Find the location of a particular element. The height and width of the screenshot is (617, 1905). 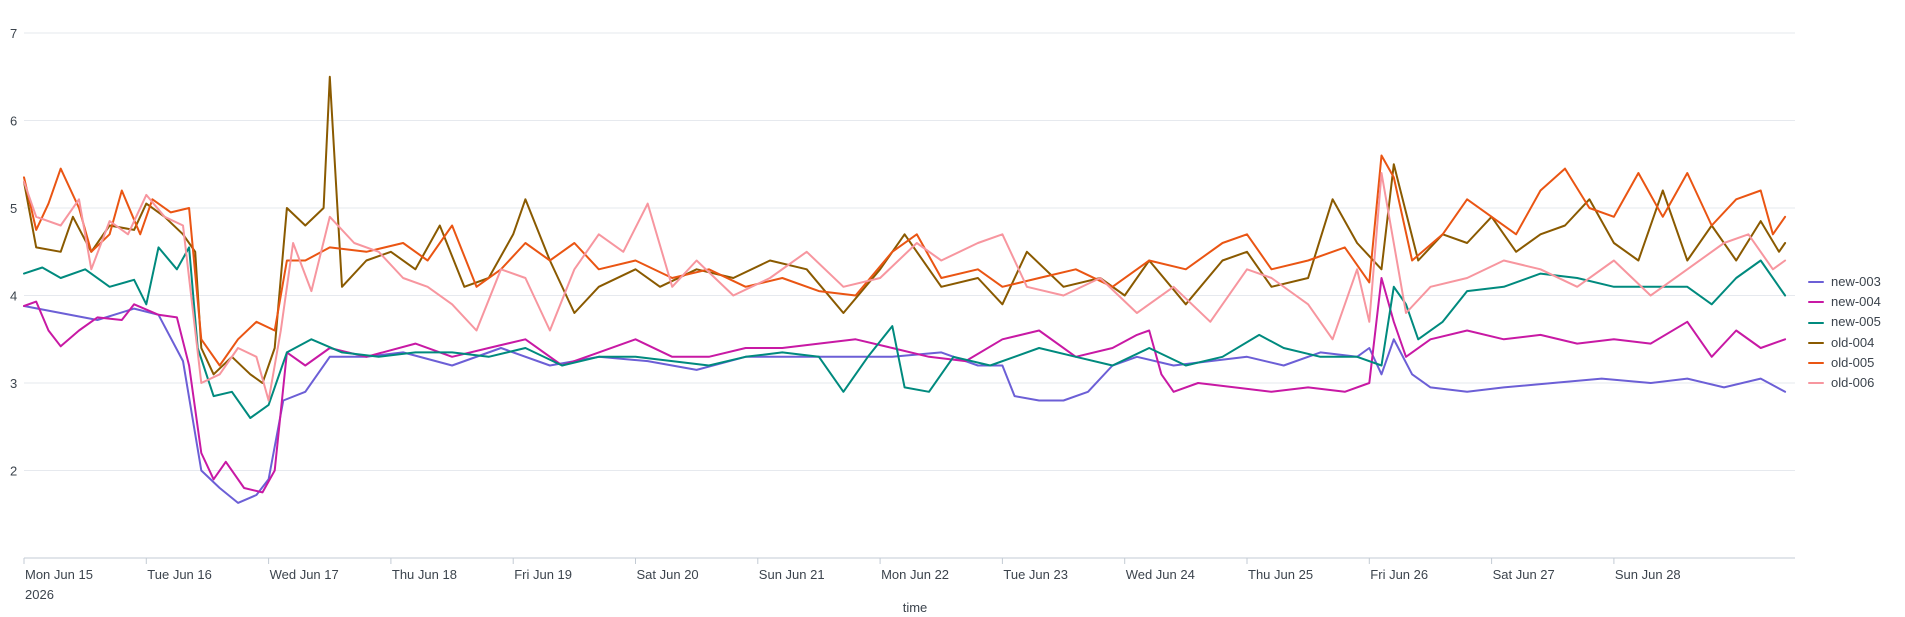

legend-label: new-003 is located at coordinates (1856, 281).